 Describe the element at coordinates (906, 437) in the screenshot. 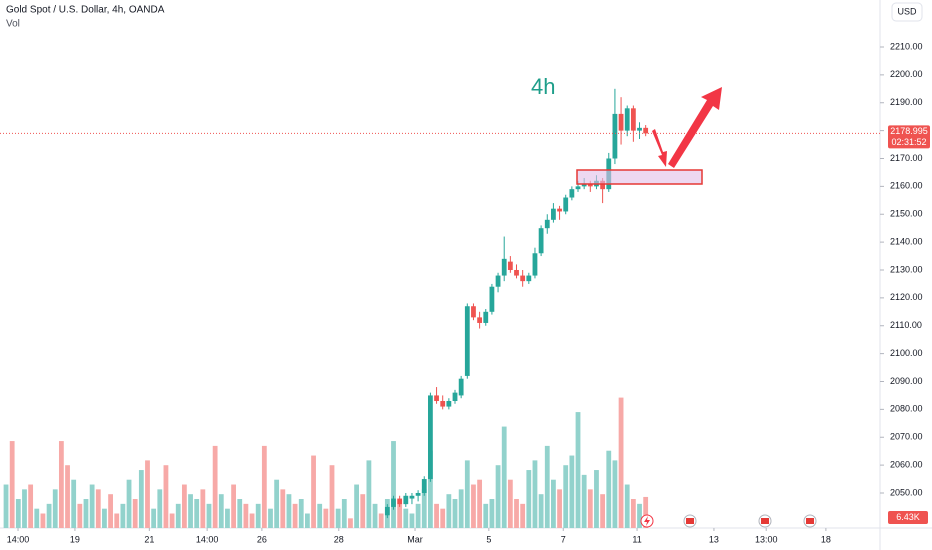

I see `price-tick-label: 2070.00` at that location.